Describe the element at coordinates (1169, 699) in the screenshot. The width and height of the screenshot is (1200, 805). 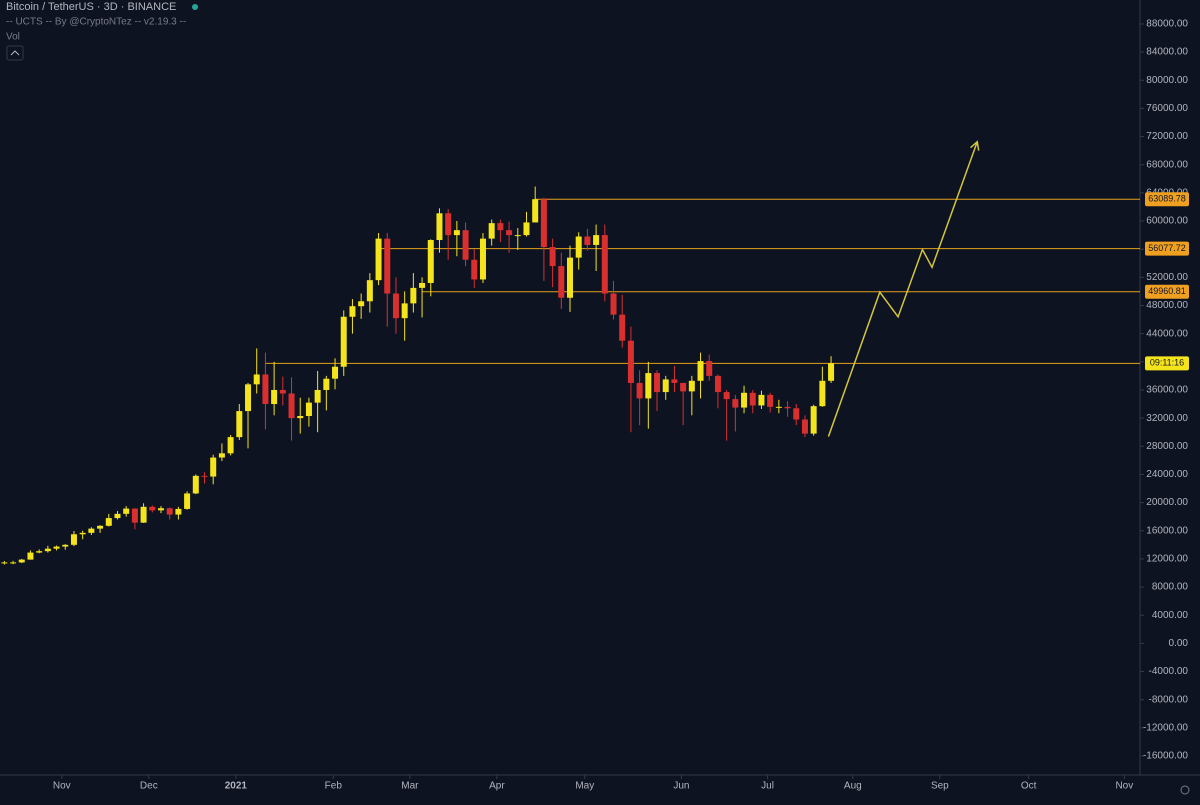
I see `y-tick-label: -8000.00` at that location.